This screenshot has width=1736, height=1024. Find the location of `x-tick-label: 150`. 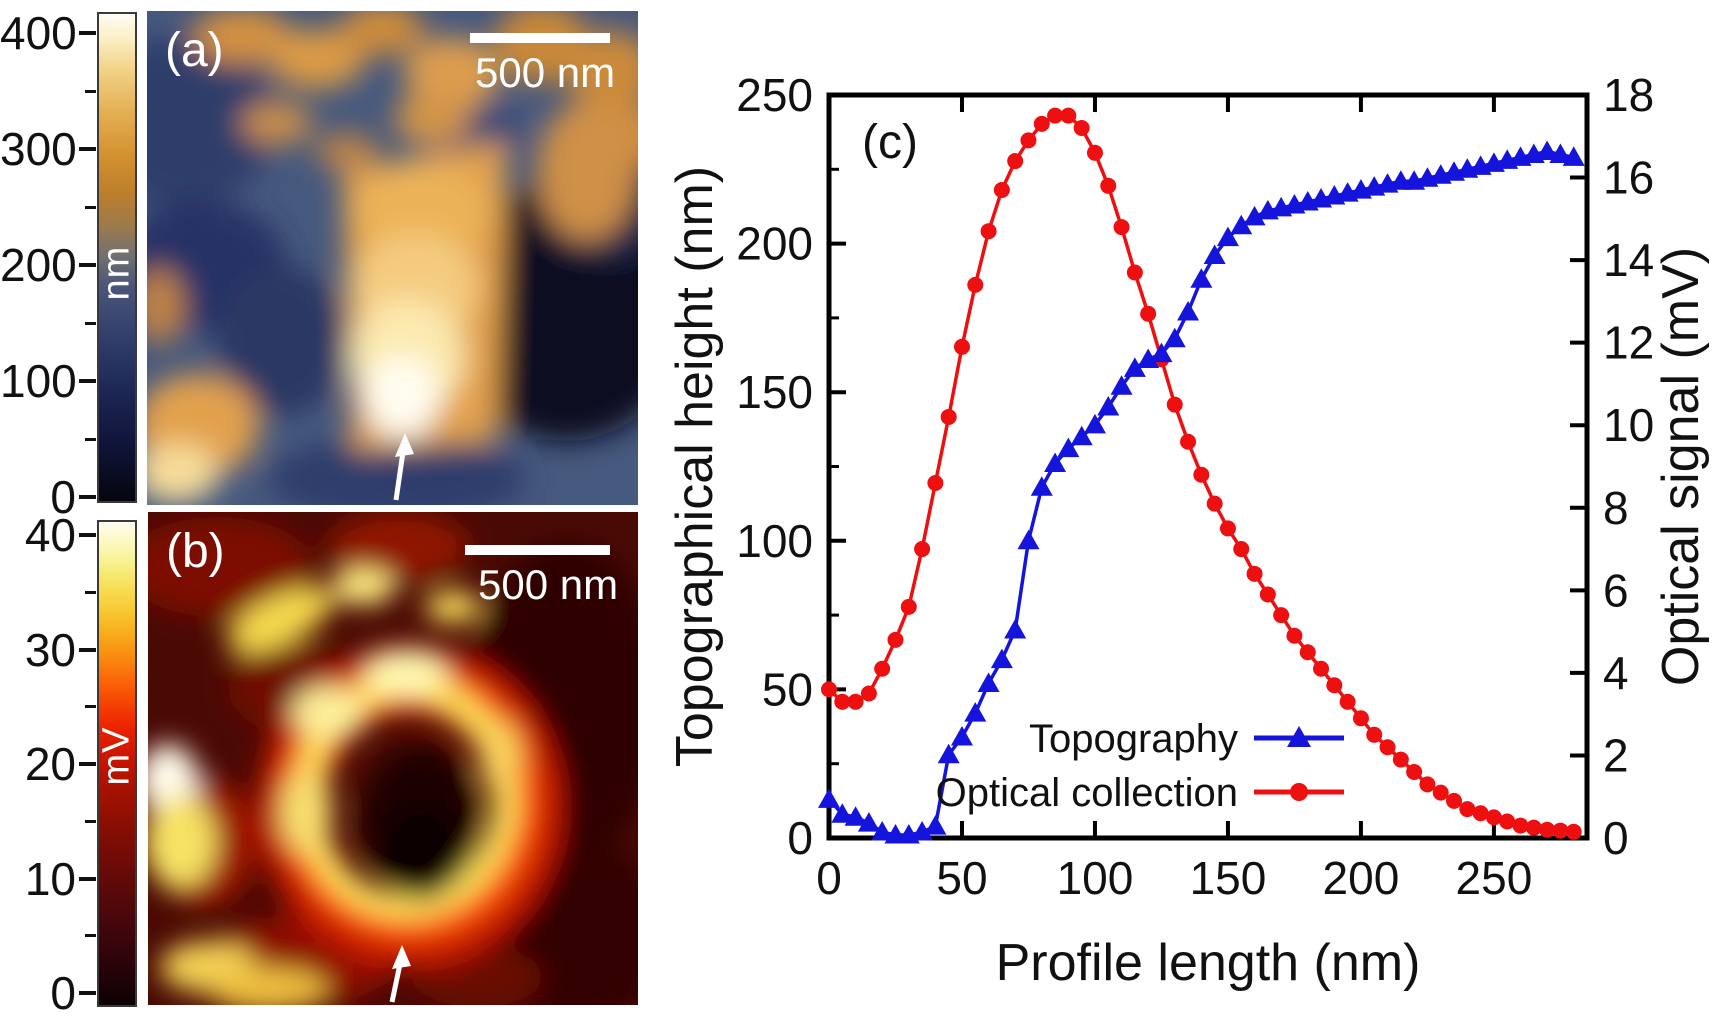

x-tick-label: 150 is located at coordinates (1228, 878).